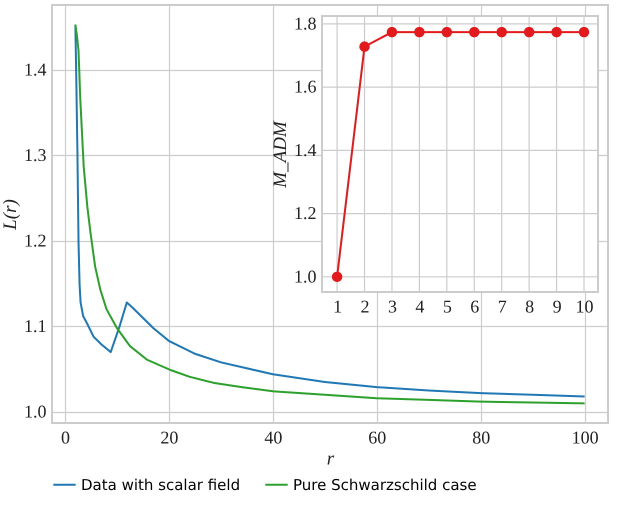 The width and height of the screenshot is (643, 508). I want to click on x-tick-label: 40, so click(273, 438).